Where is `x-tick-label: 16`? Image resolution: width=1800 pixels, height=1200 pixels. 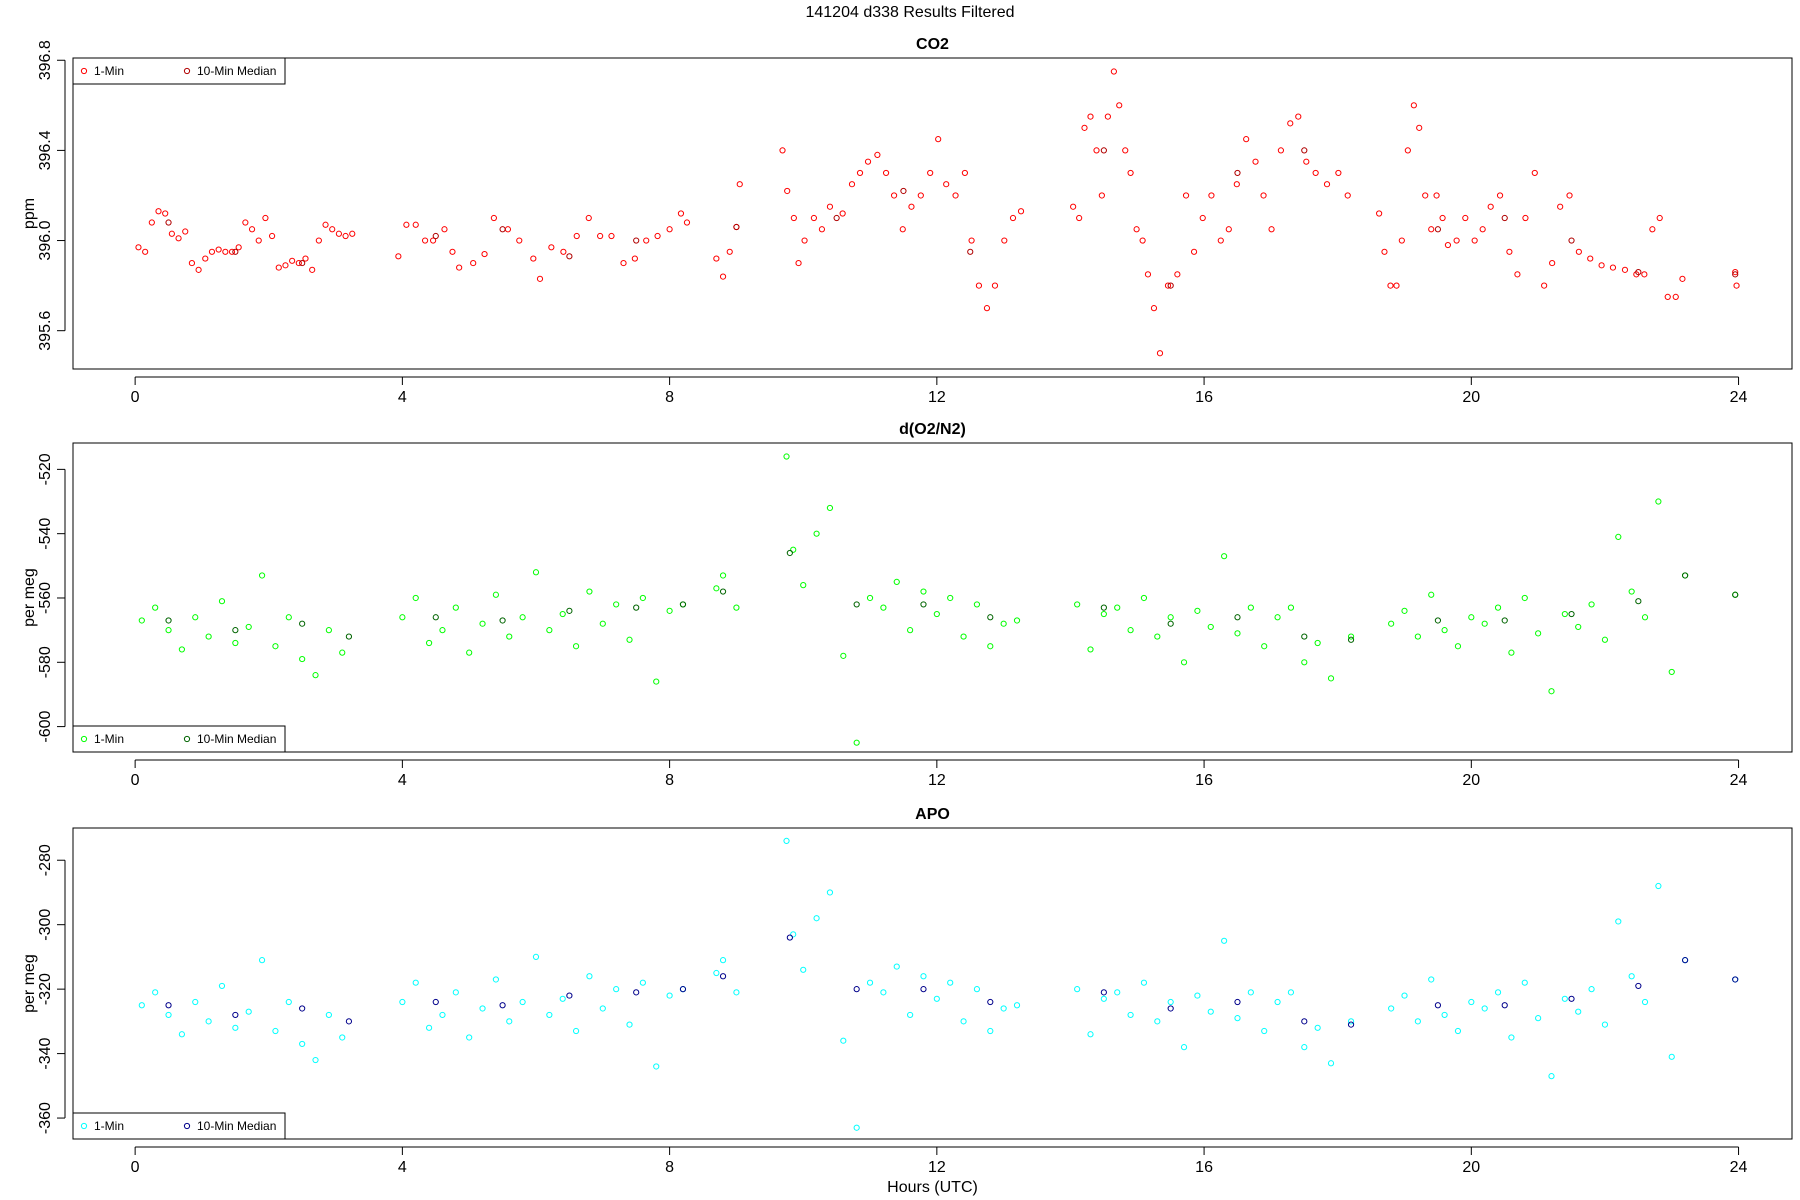
x-tick-label: 16 is located at coordinates (1204, 397).